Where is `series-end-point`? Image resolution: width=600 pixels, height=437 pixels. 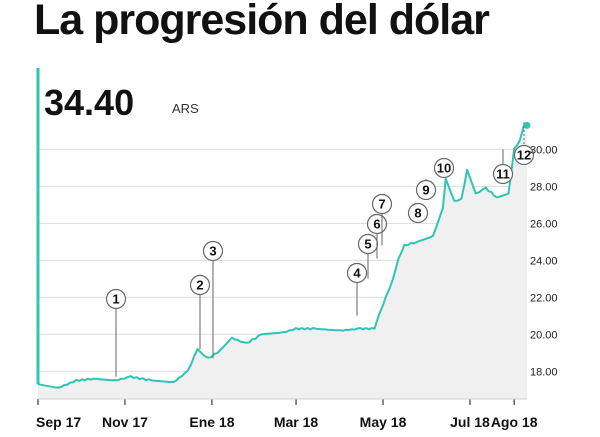
series-end-point is located at coordinates (527, 125).